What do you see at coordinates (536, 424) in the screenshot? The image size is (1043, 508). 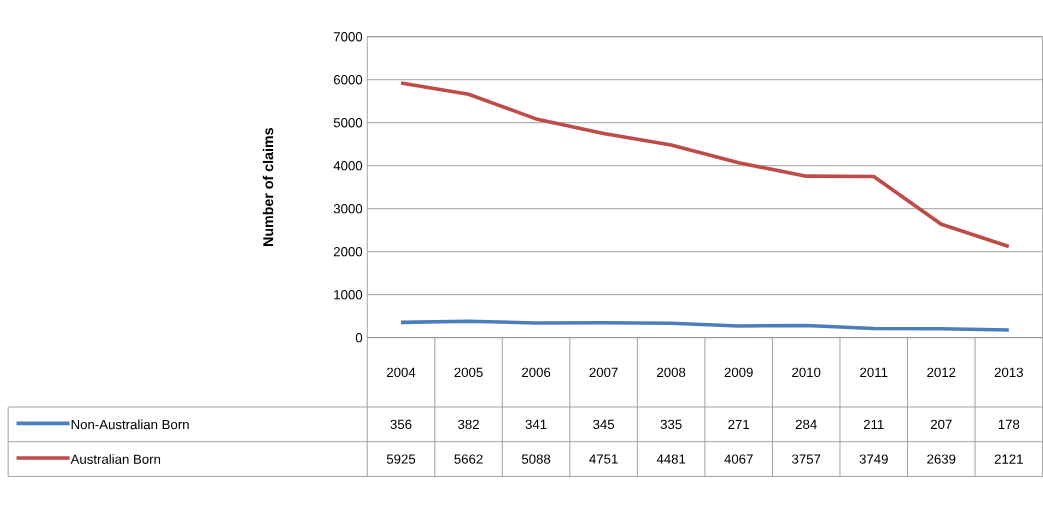 I see `data-label: 341` at bounding box center [536, 424].